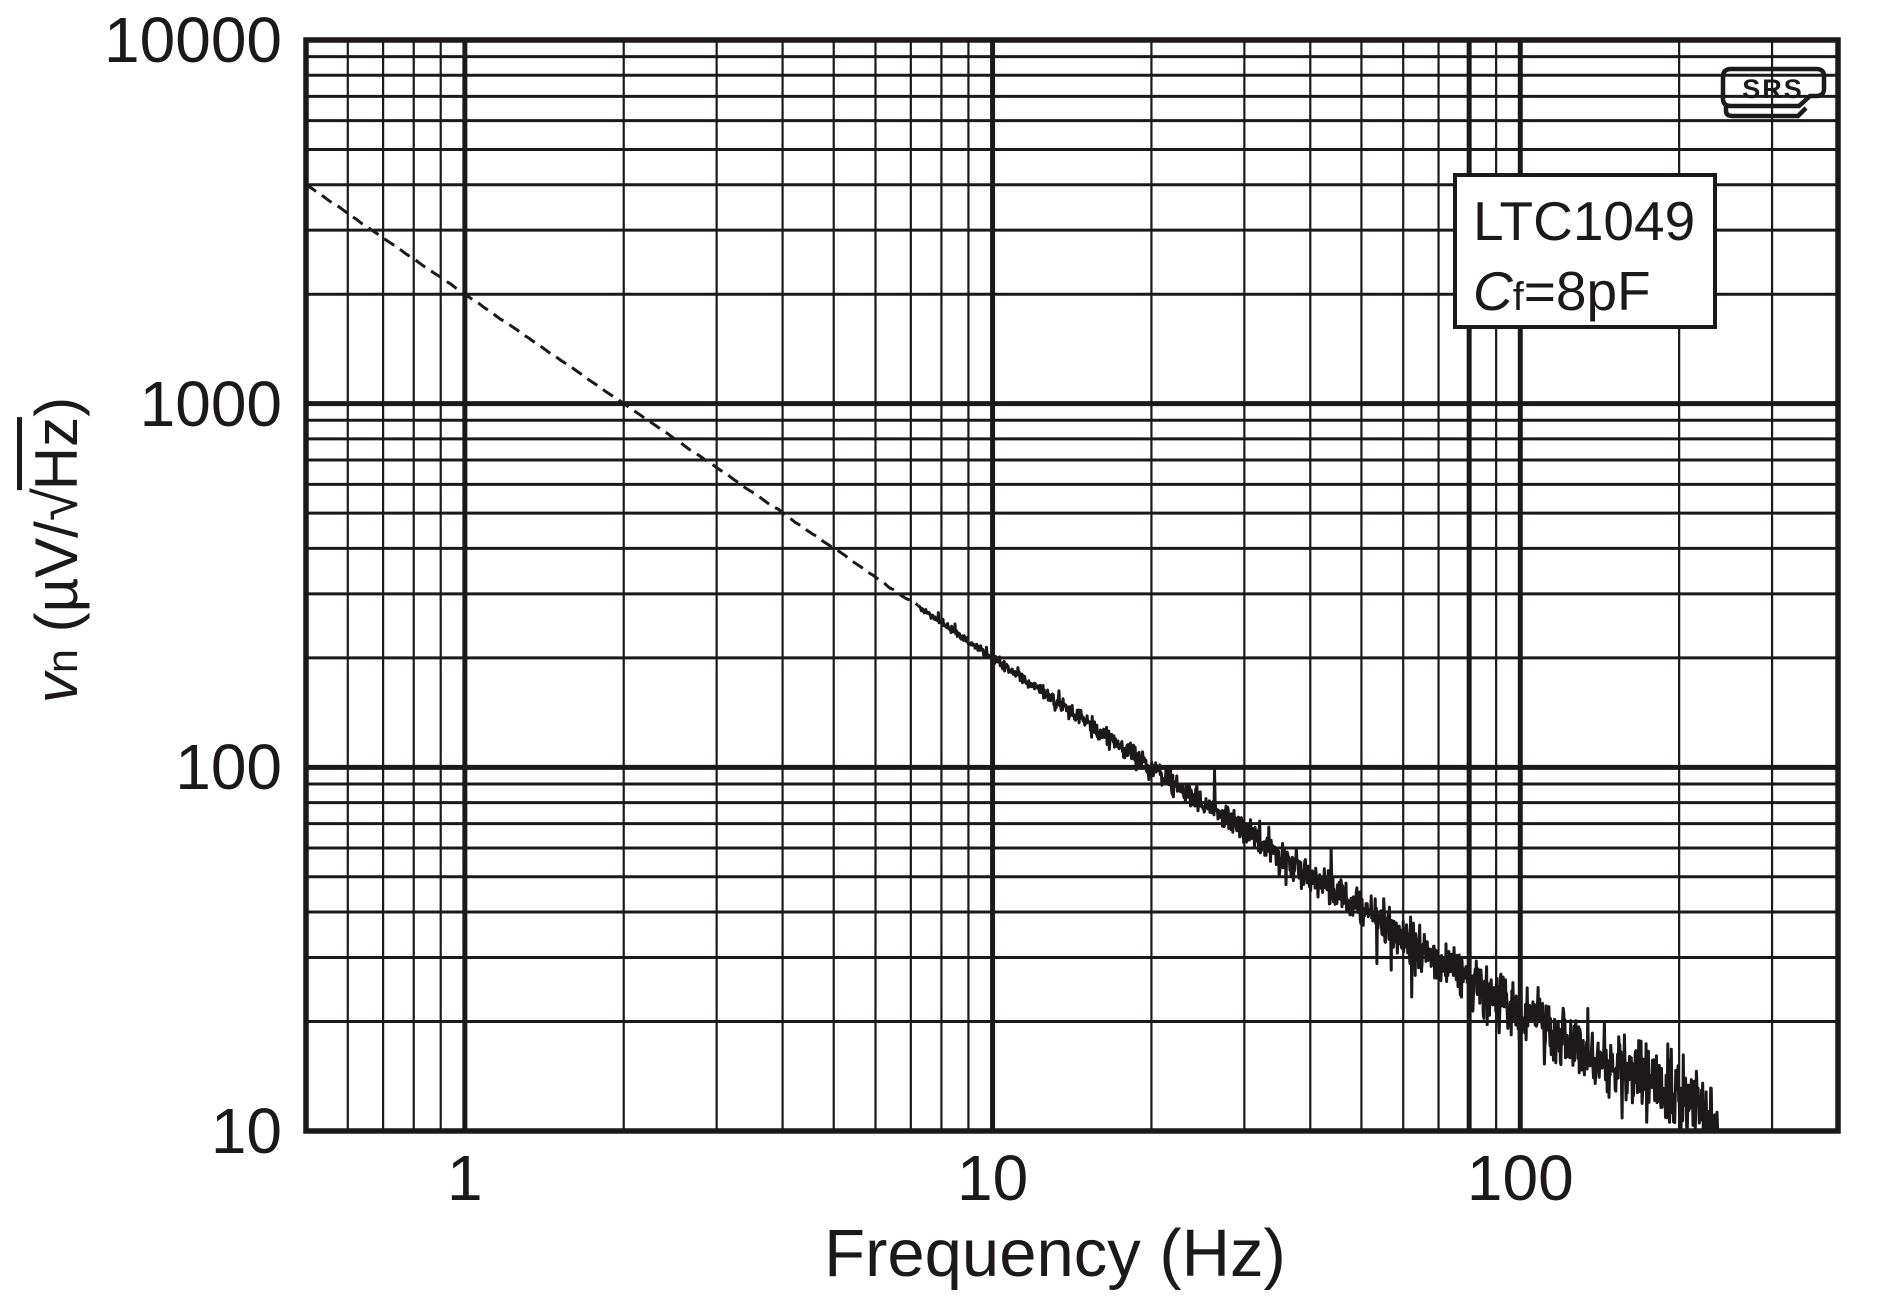 This screenshot has height=1313, width=1878. What do you see at coordinates (992, 1178) in the screenshot?
I see `x-tick-label-10: 10` at bounding box center [992, 1178].